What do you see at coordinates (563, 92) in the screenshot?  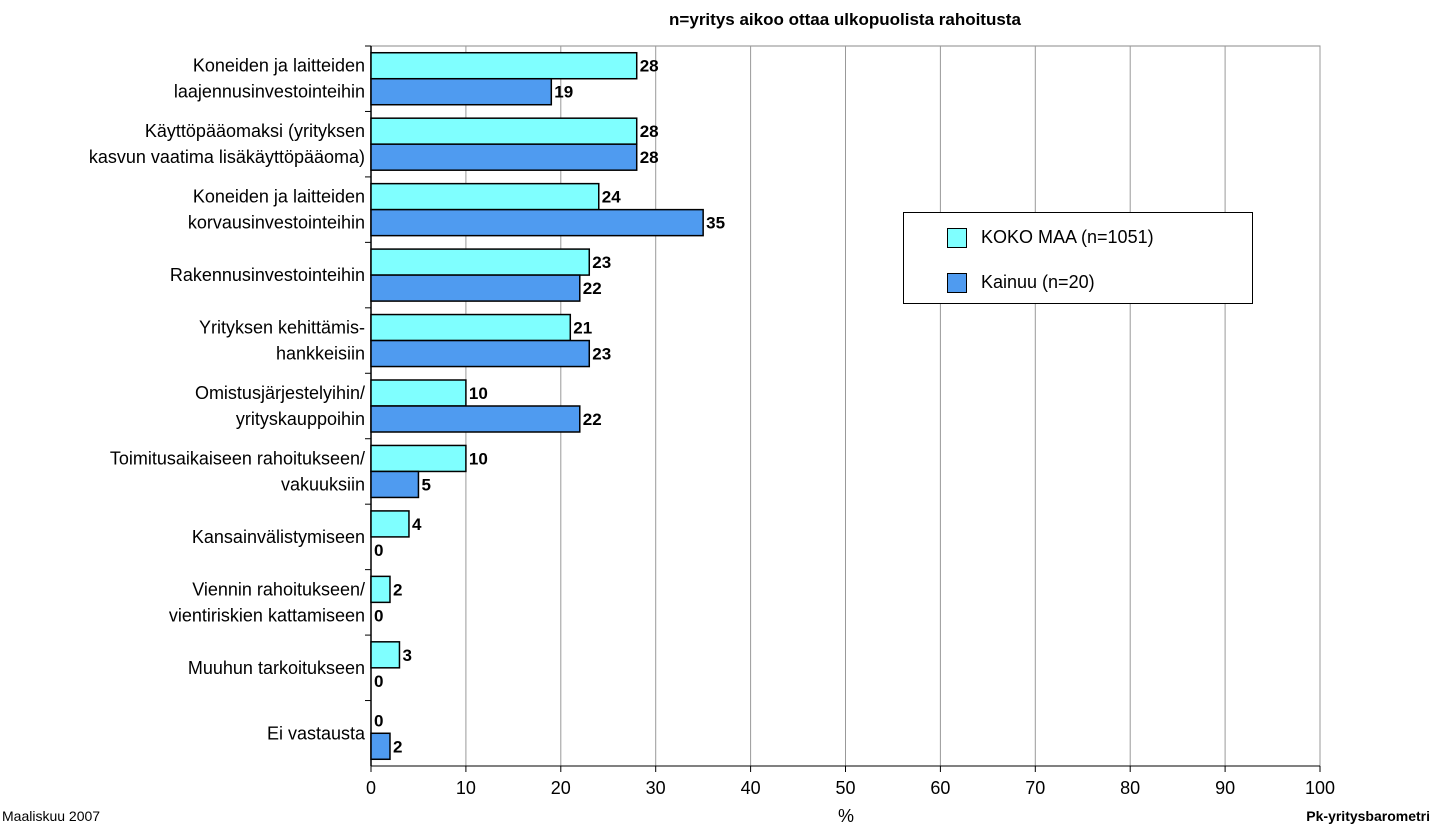 I see `value-label-kainuu: 19` at bounding box center [563, 92].